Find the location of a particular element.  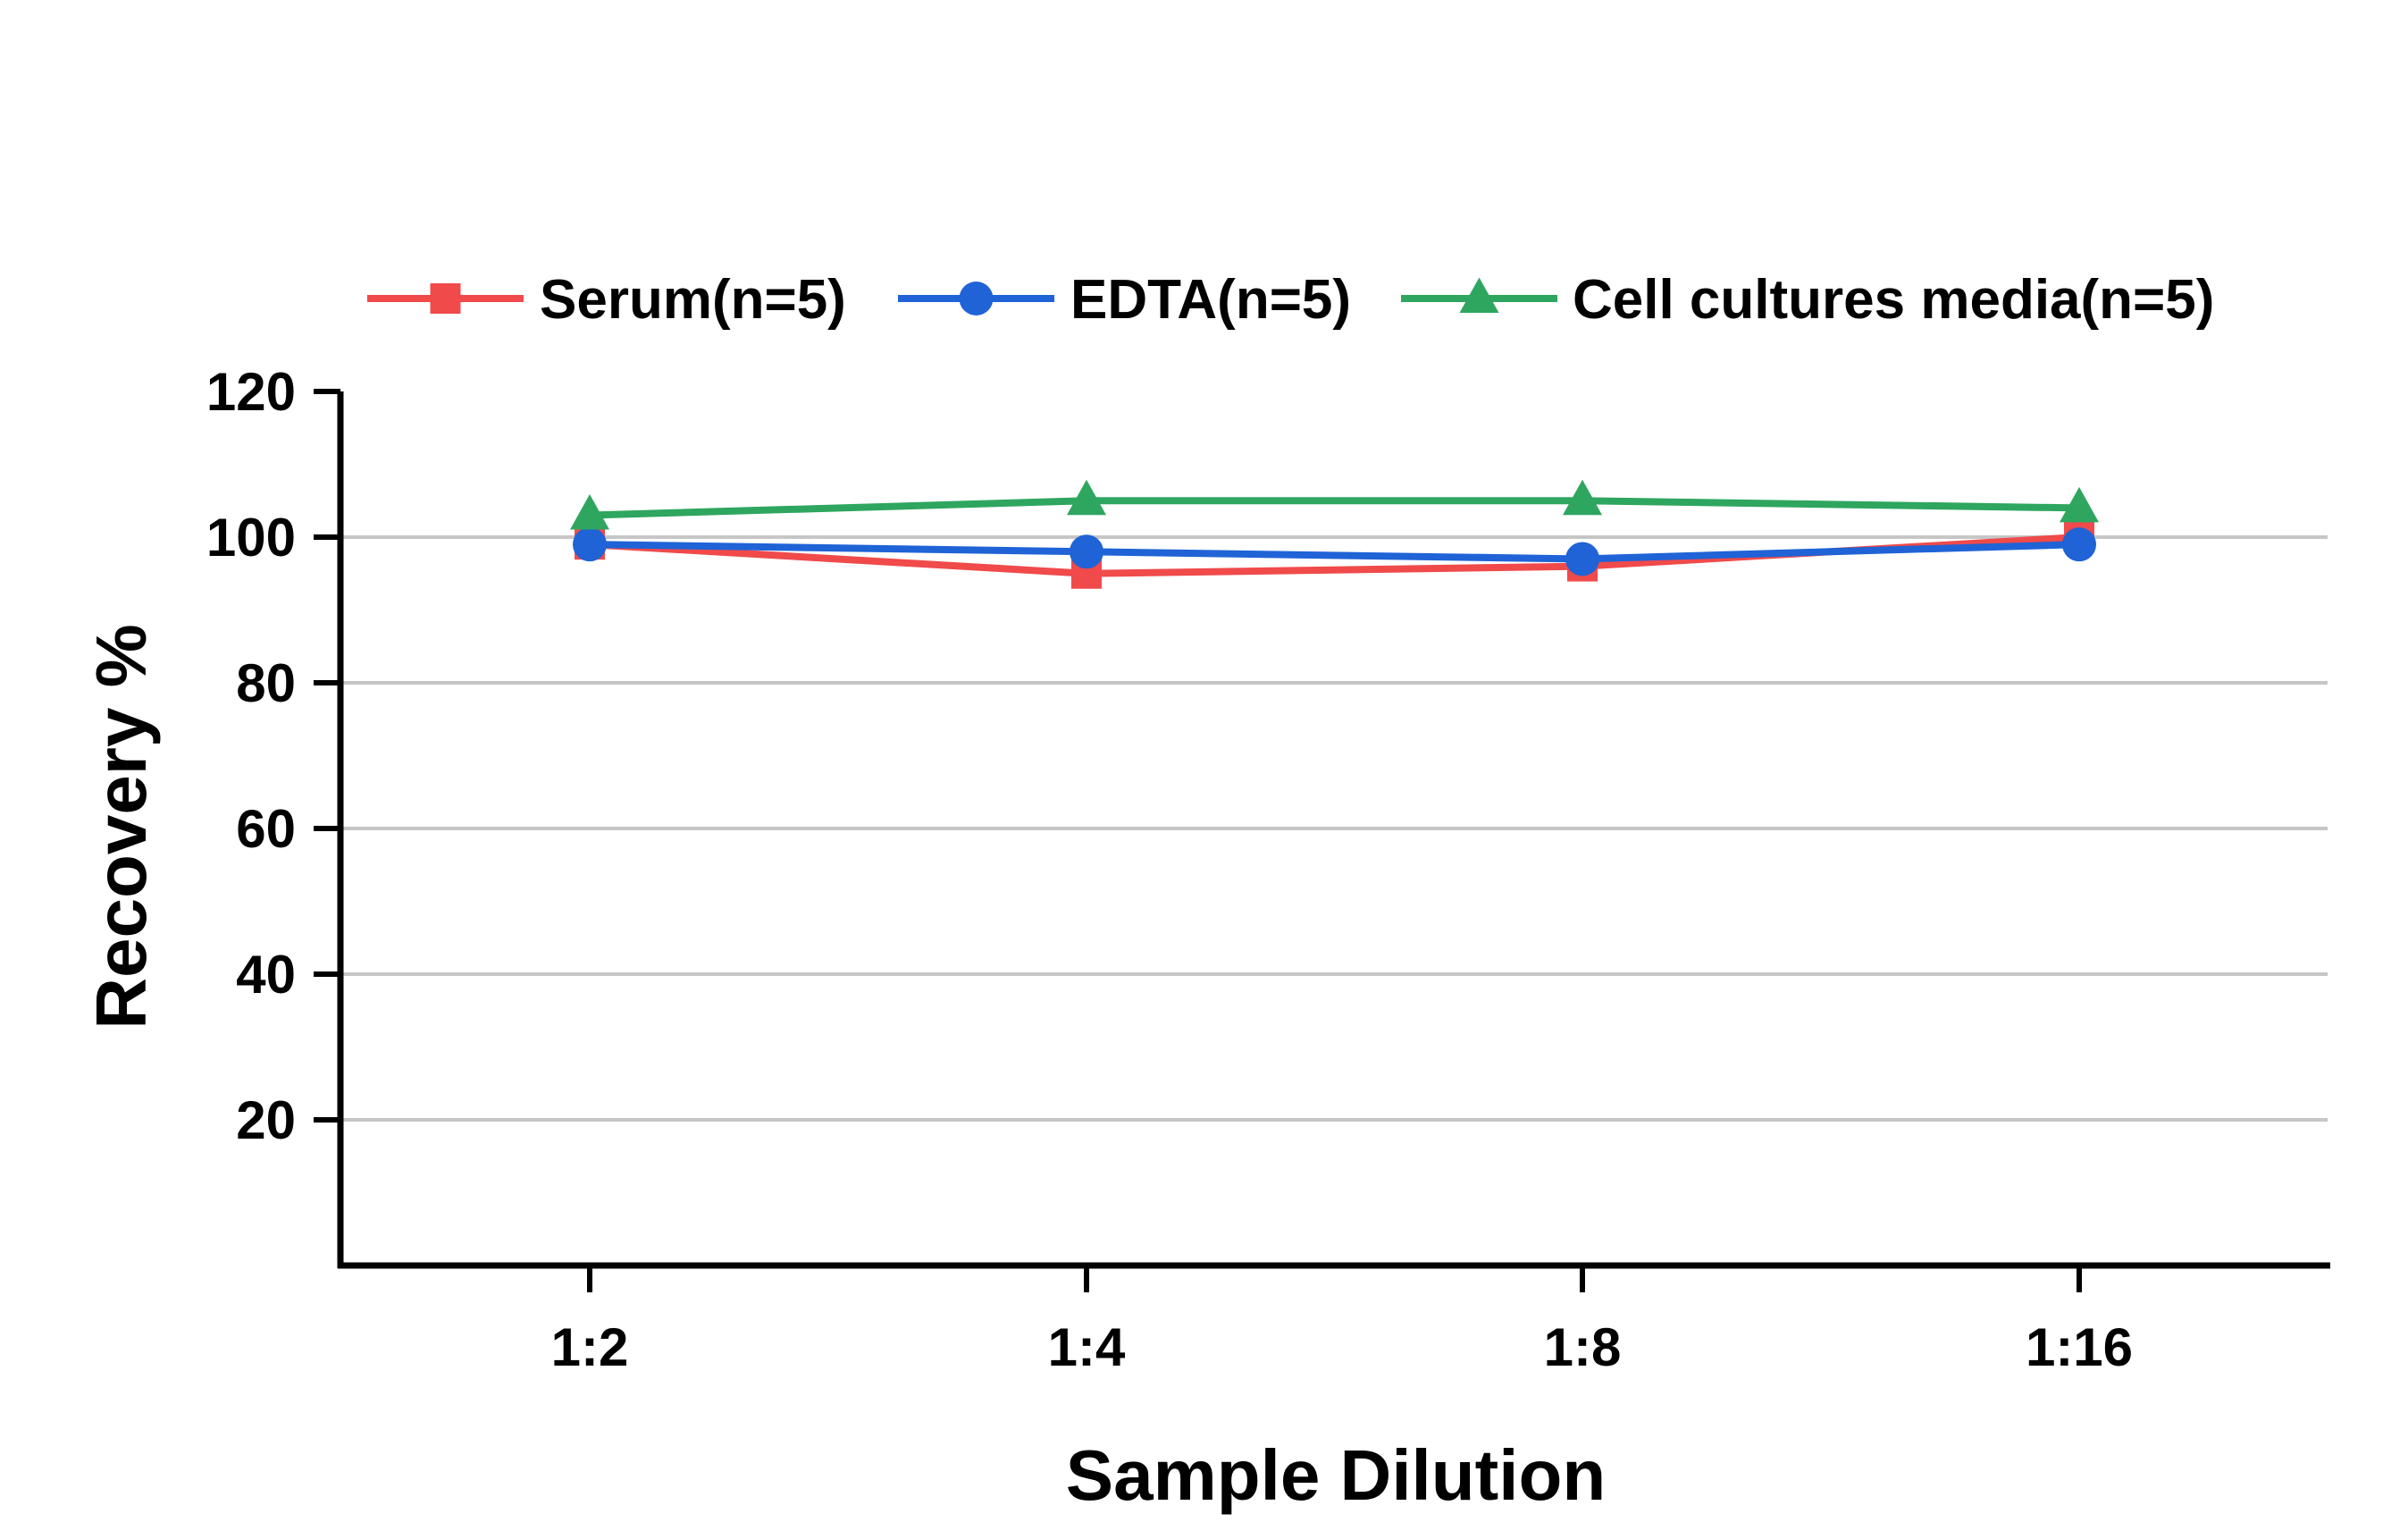

series-group is located at coordinates (1334, 534).